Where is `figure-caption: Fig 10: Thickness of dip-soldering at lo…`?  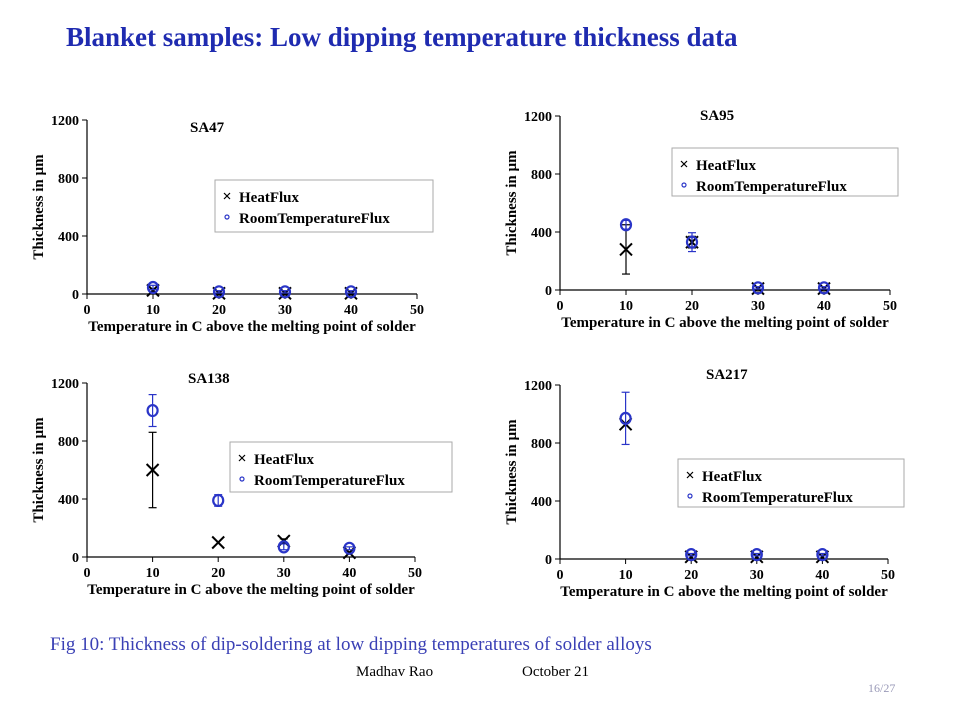 figure-caption: Fig 10: Thickness of dip-soldering at lo… is located at coordinates (351, 644).